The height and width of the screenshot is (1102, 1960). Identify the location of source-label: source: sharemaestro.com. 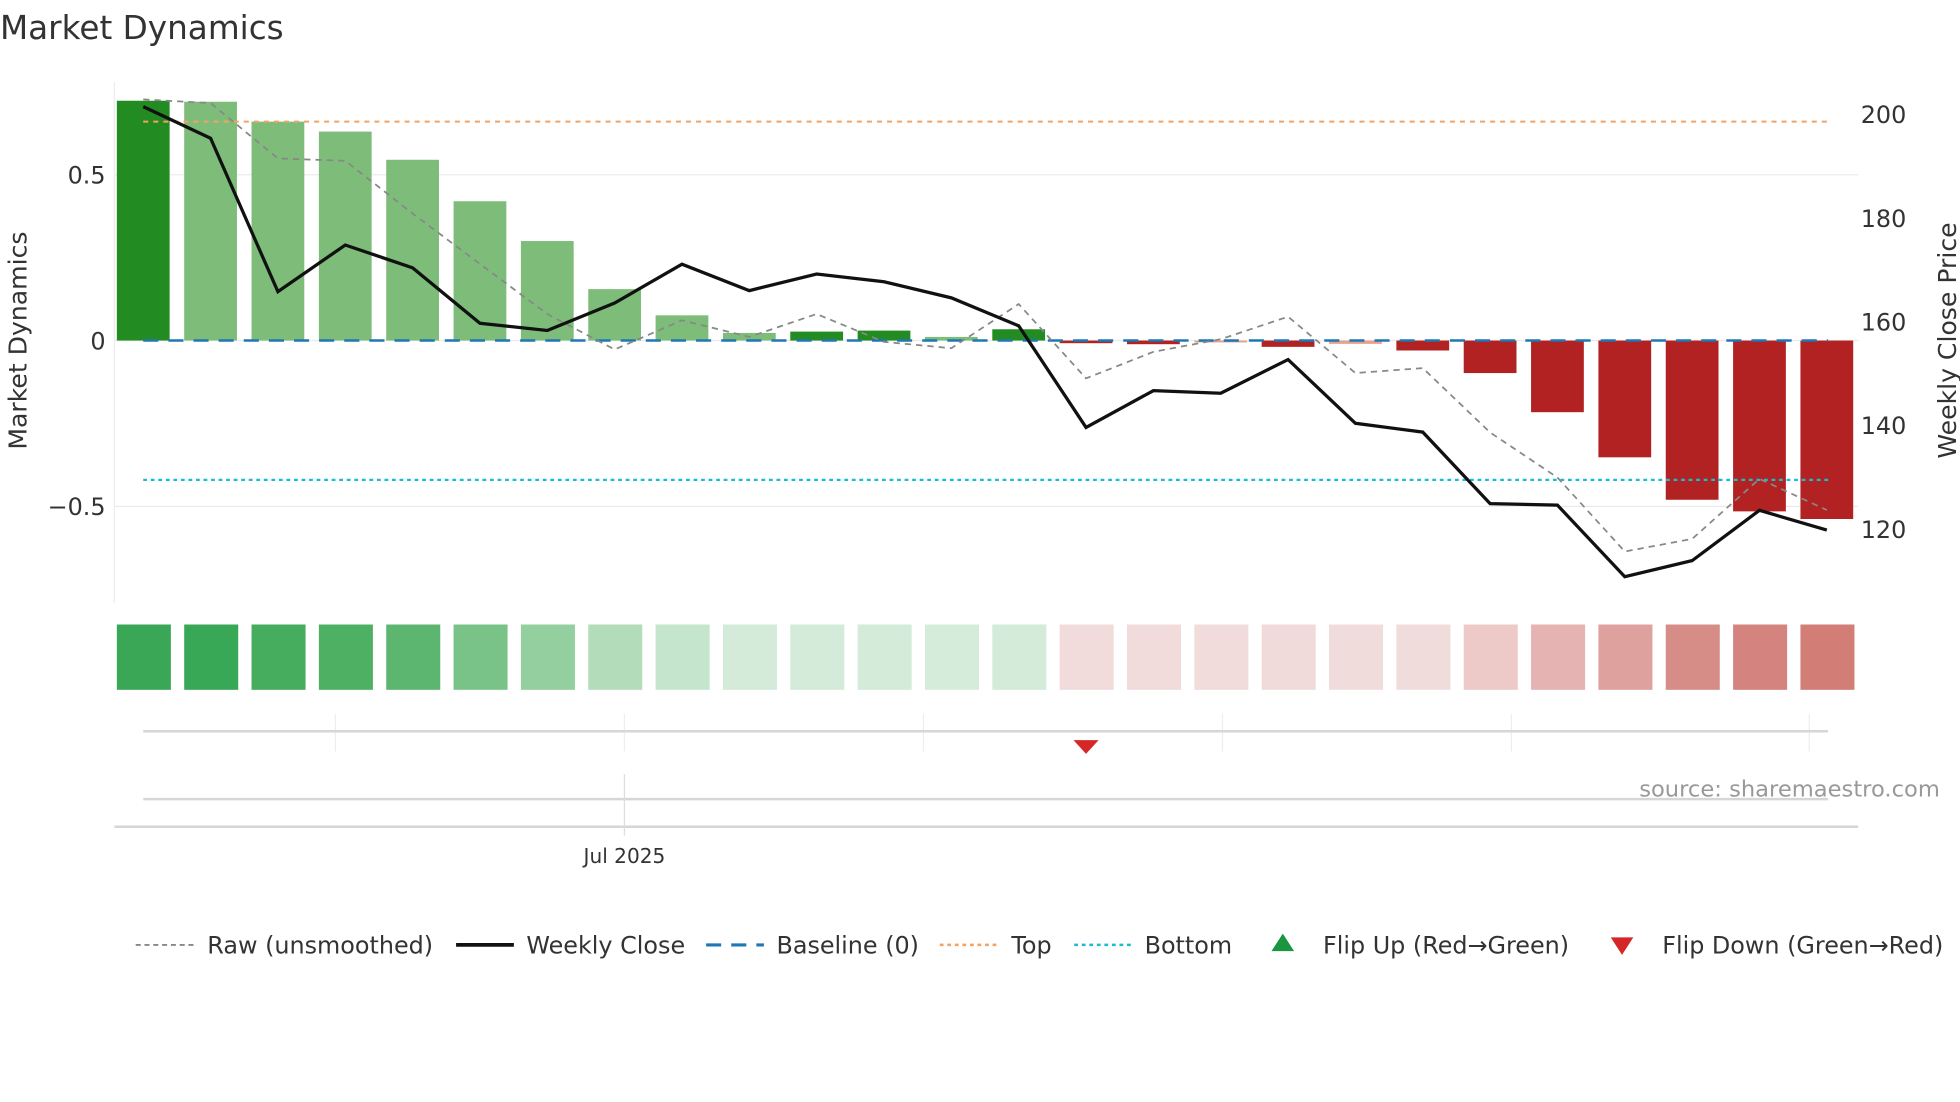
(1789, 790).